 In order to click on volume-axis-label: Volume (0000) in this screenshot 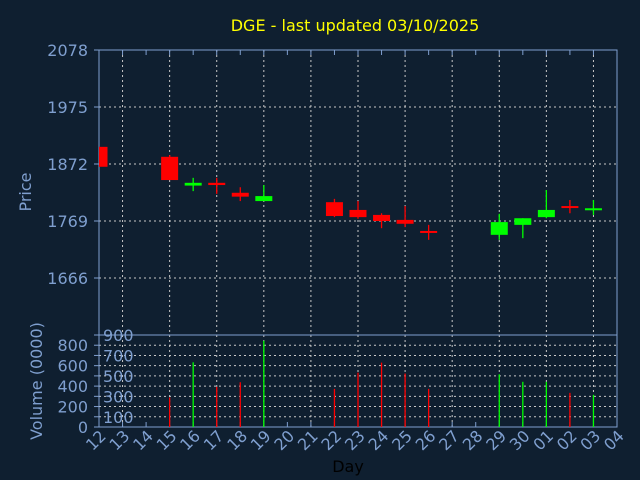, I will do `click(36, 381)`.